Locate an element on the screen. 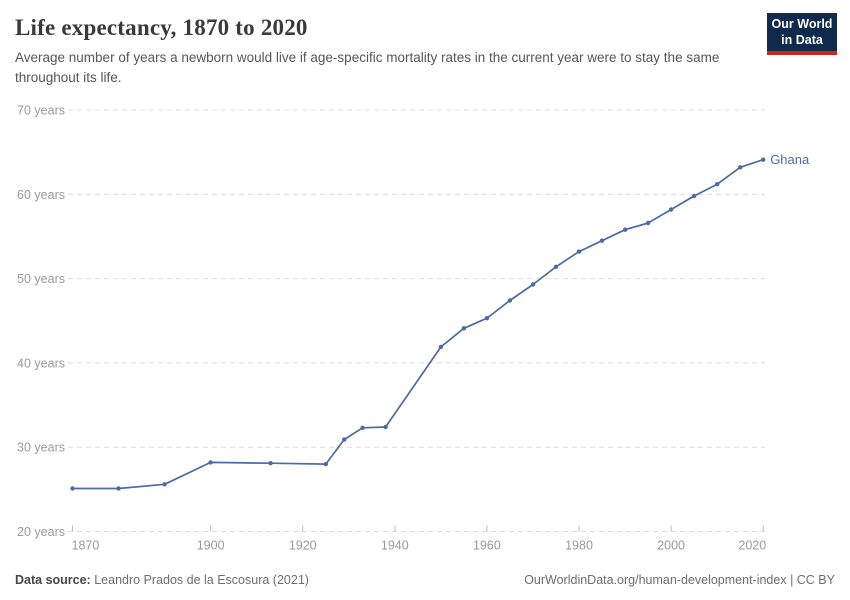 Image resolution: width=850 pixels, height=600 pixels. data-source-text: Leandro Prados de la Escosura (2021) is located at coordinates (201, 580).